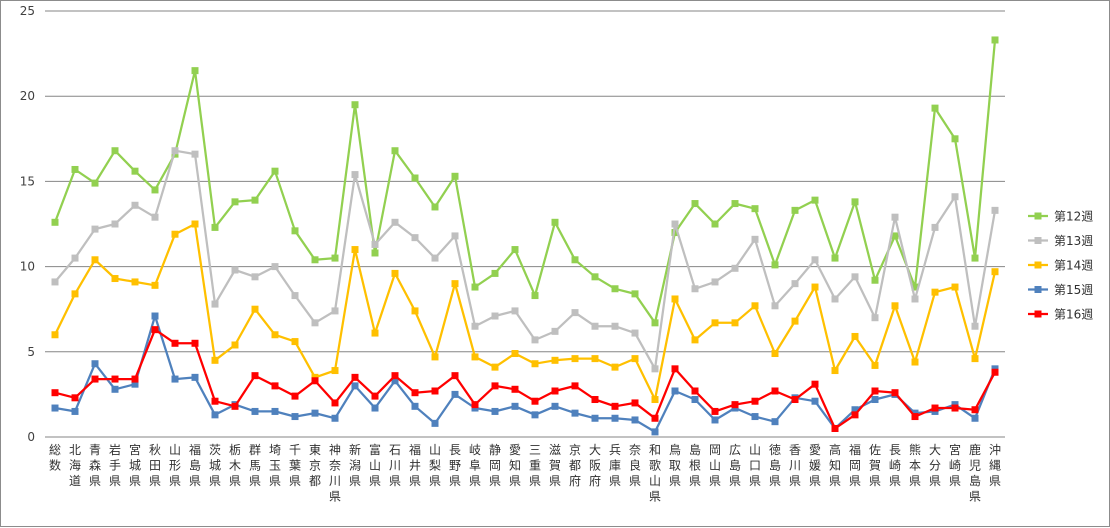 Image resolution: width=1110 pixels, height=528 pixels. I want to click on x-tick-label: 茨城県, so click(215, 465).